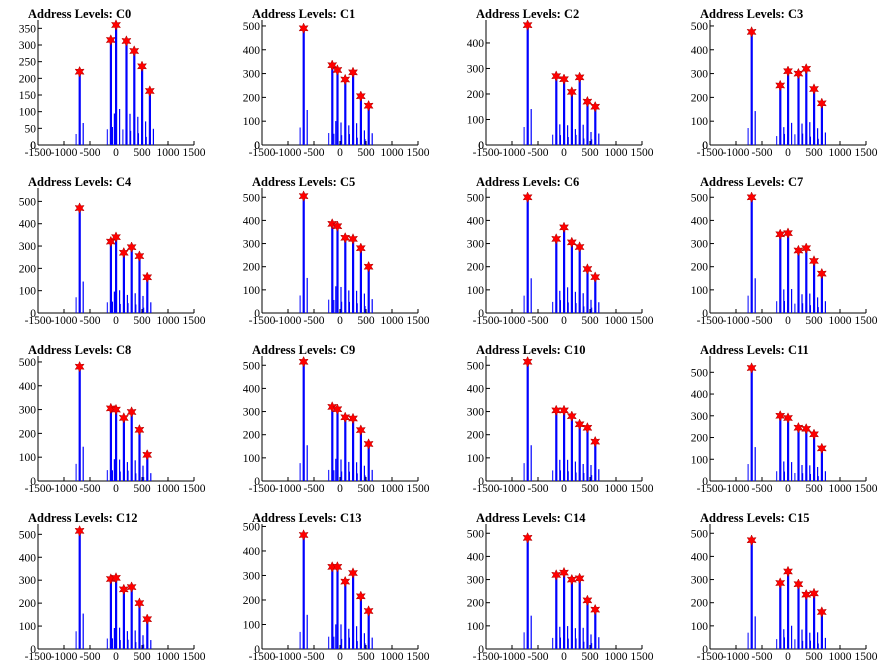 Image resolution: width=896 pixels, height=672 pixels. Describe the element at coordinates (83, 518) in the screenshot. I see `chart-title: Address Levels: C12` at that location.